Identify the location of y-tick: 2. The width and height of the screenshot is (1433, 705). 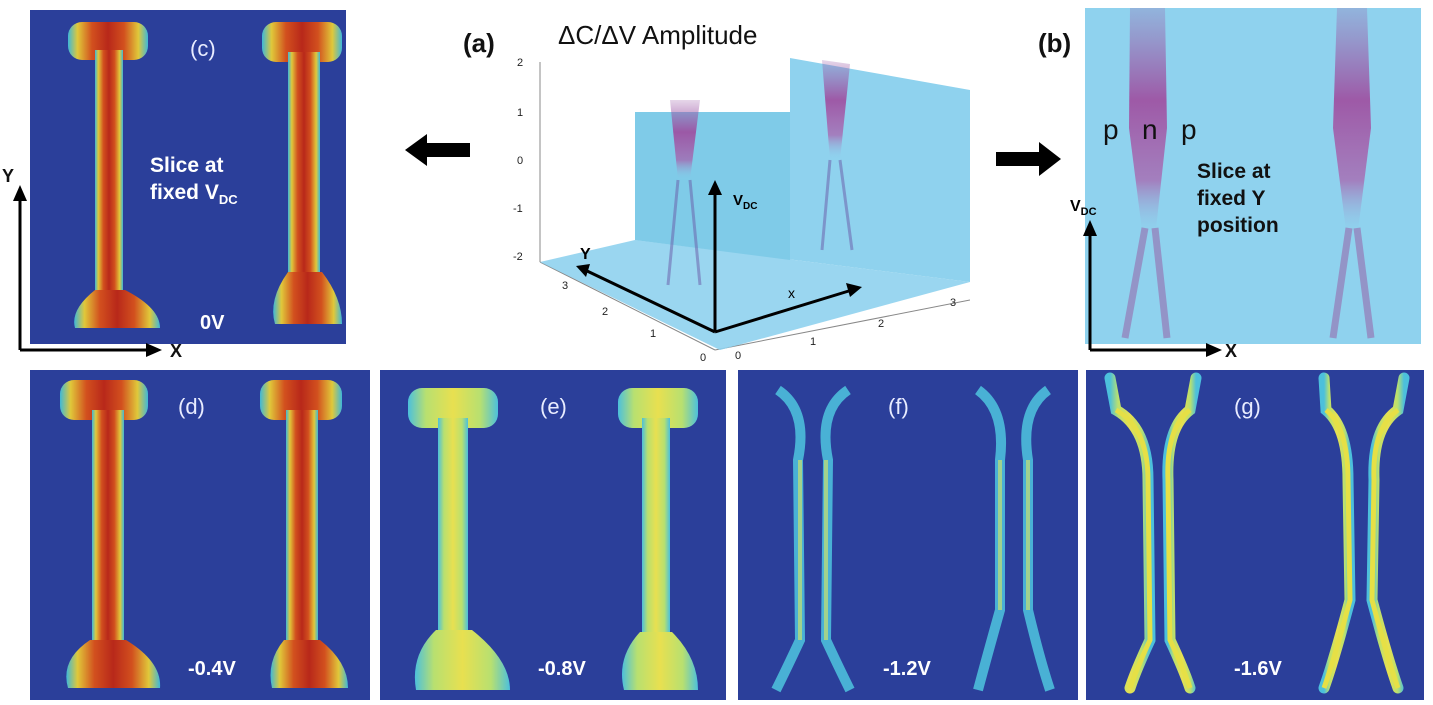
(605, 312).